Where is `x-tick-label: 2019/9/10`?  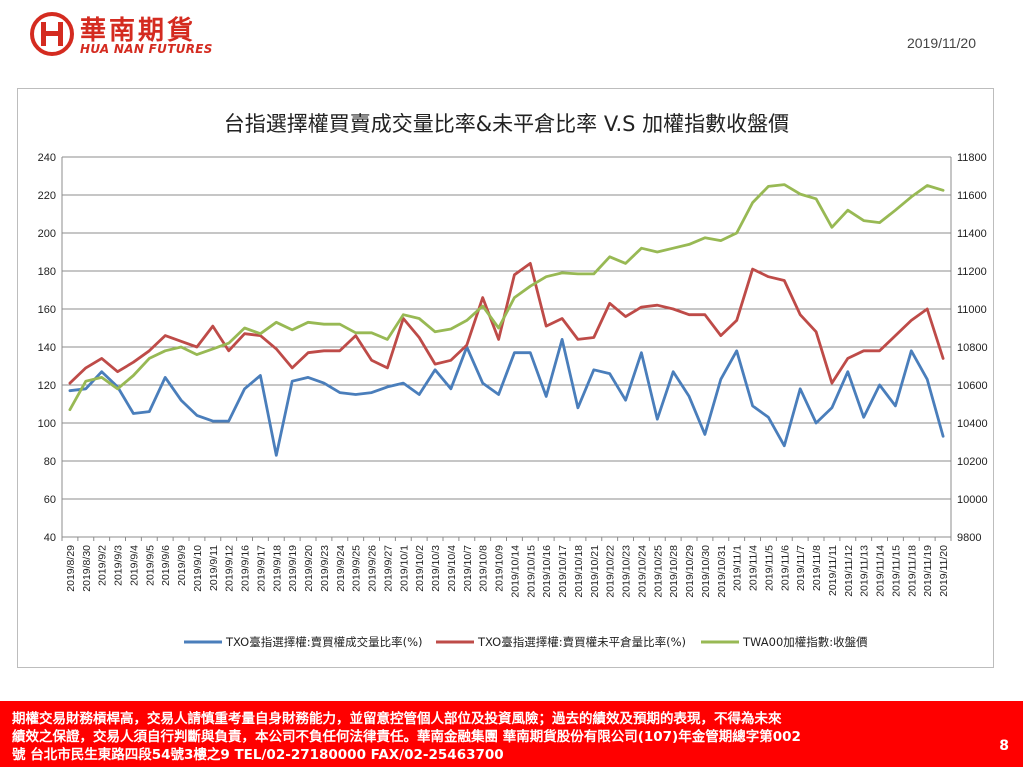
x-tick-label: 2019/9/10 is located at coordinates (198, 568).